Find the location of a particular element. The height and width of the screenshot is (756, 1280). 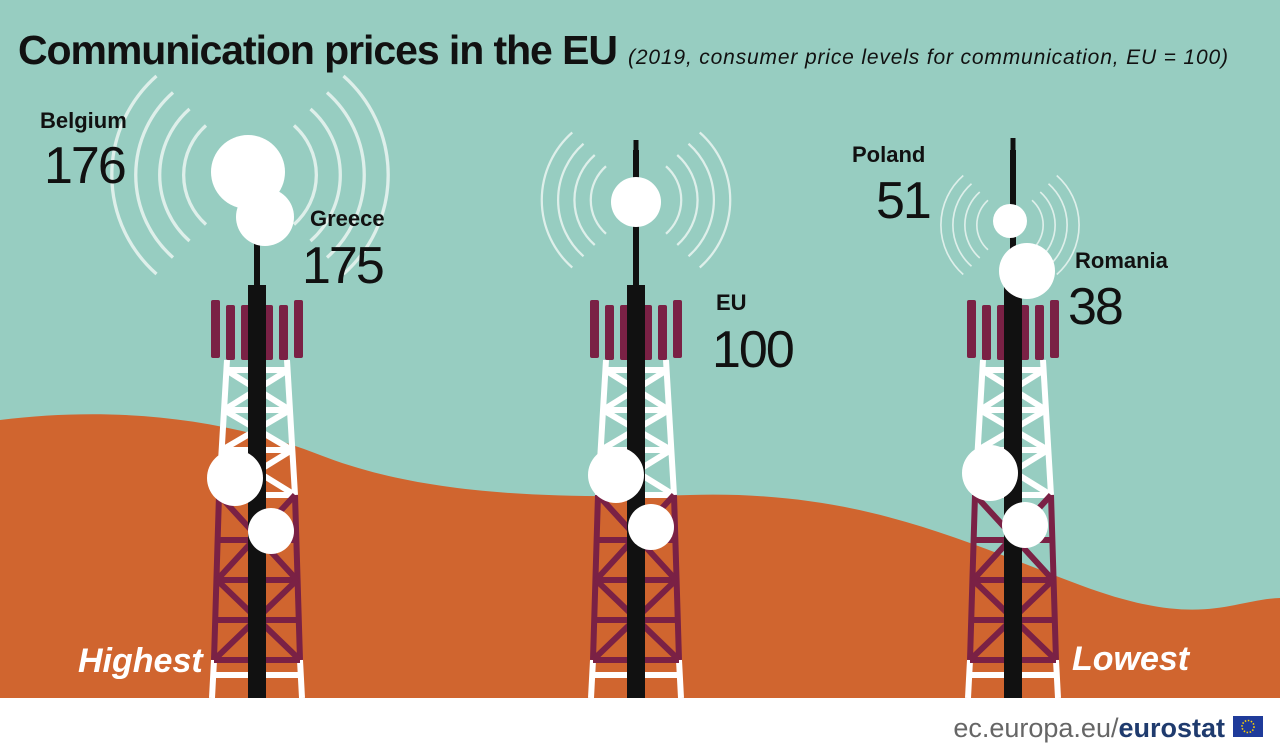

eu-flag is located at coordinates (1248, 726).